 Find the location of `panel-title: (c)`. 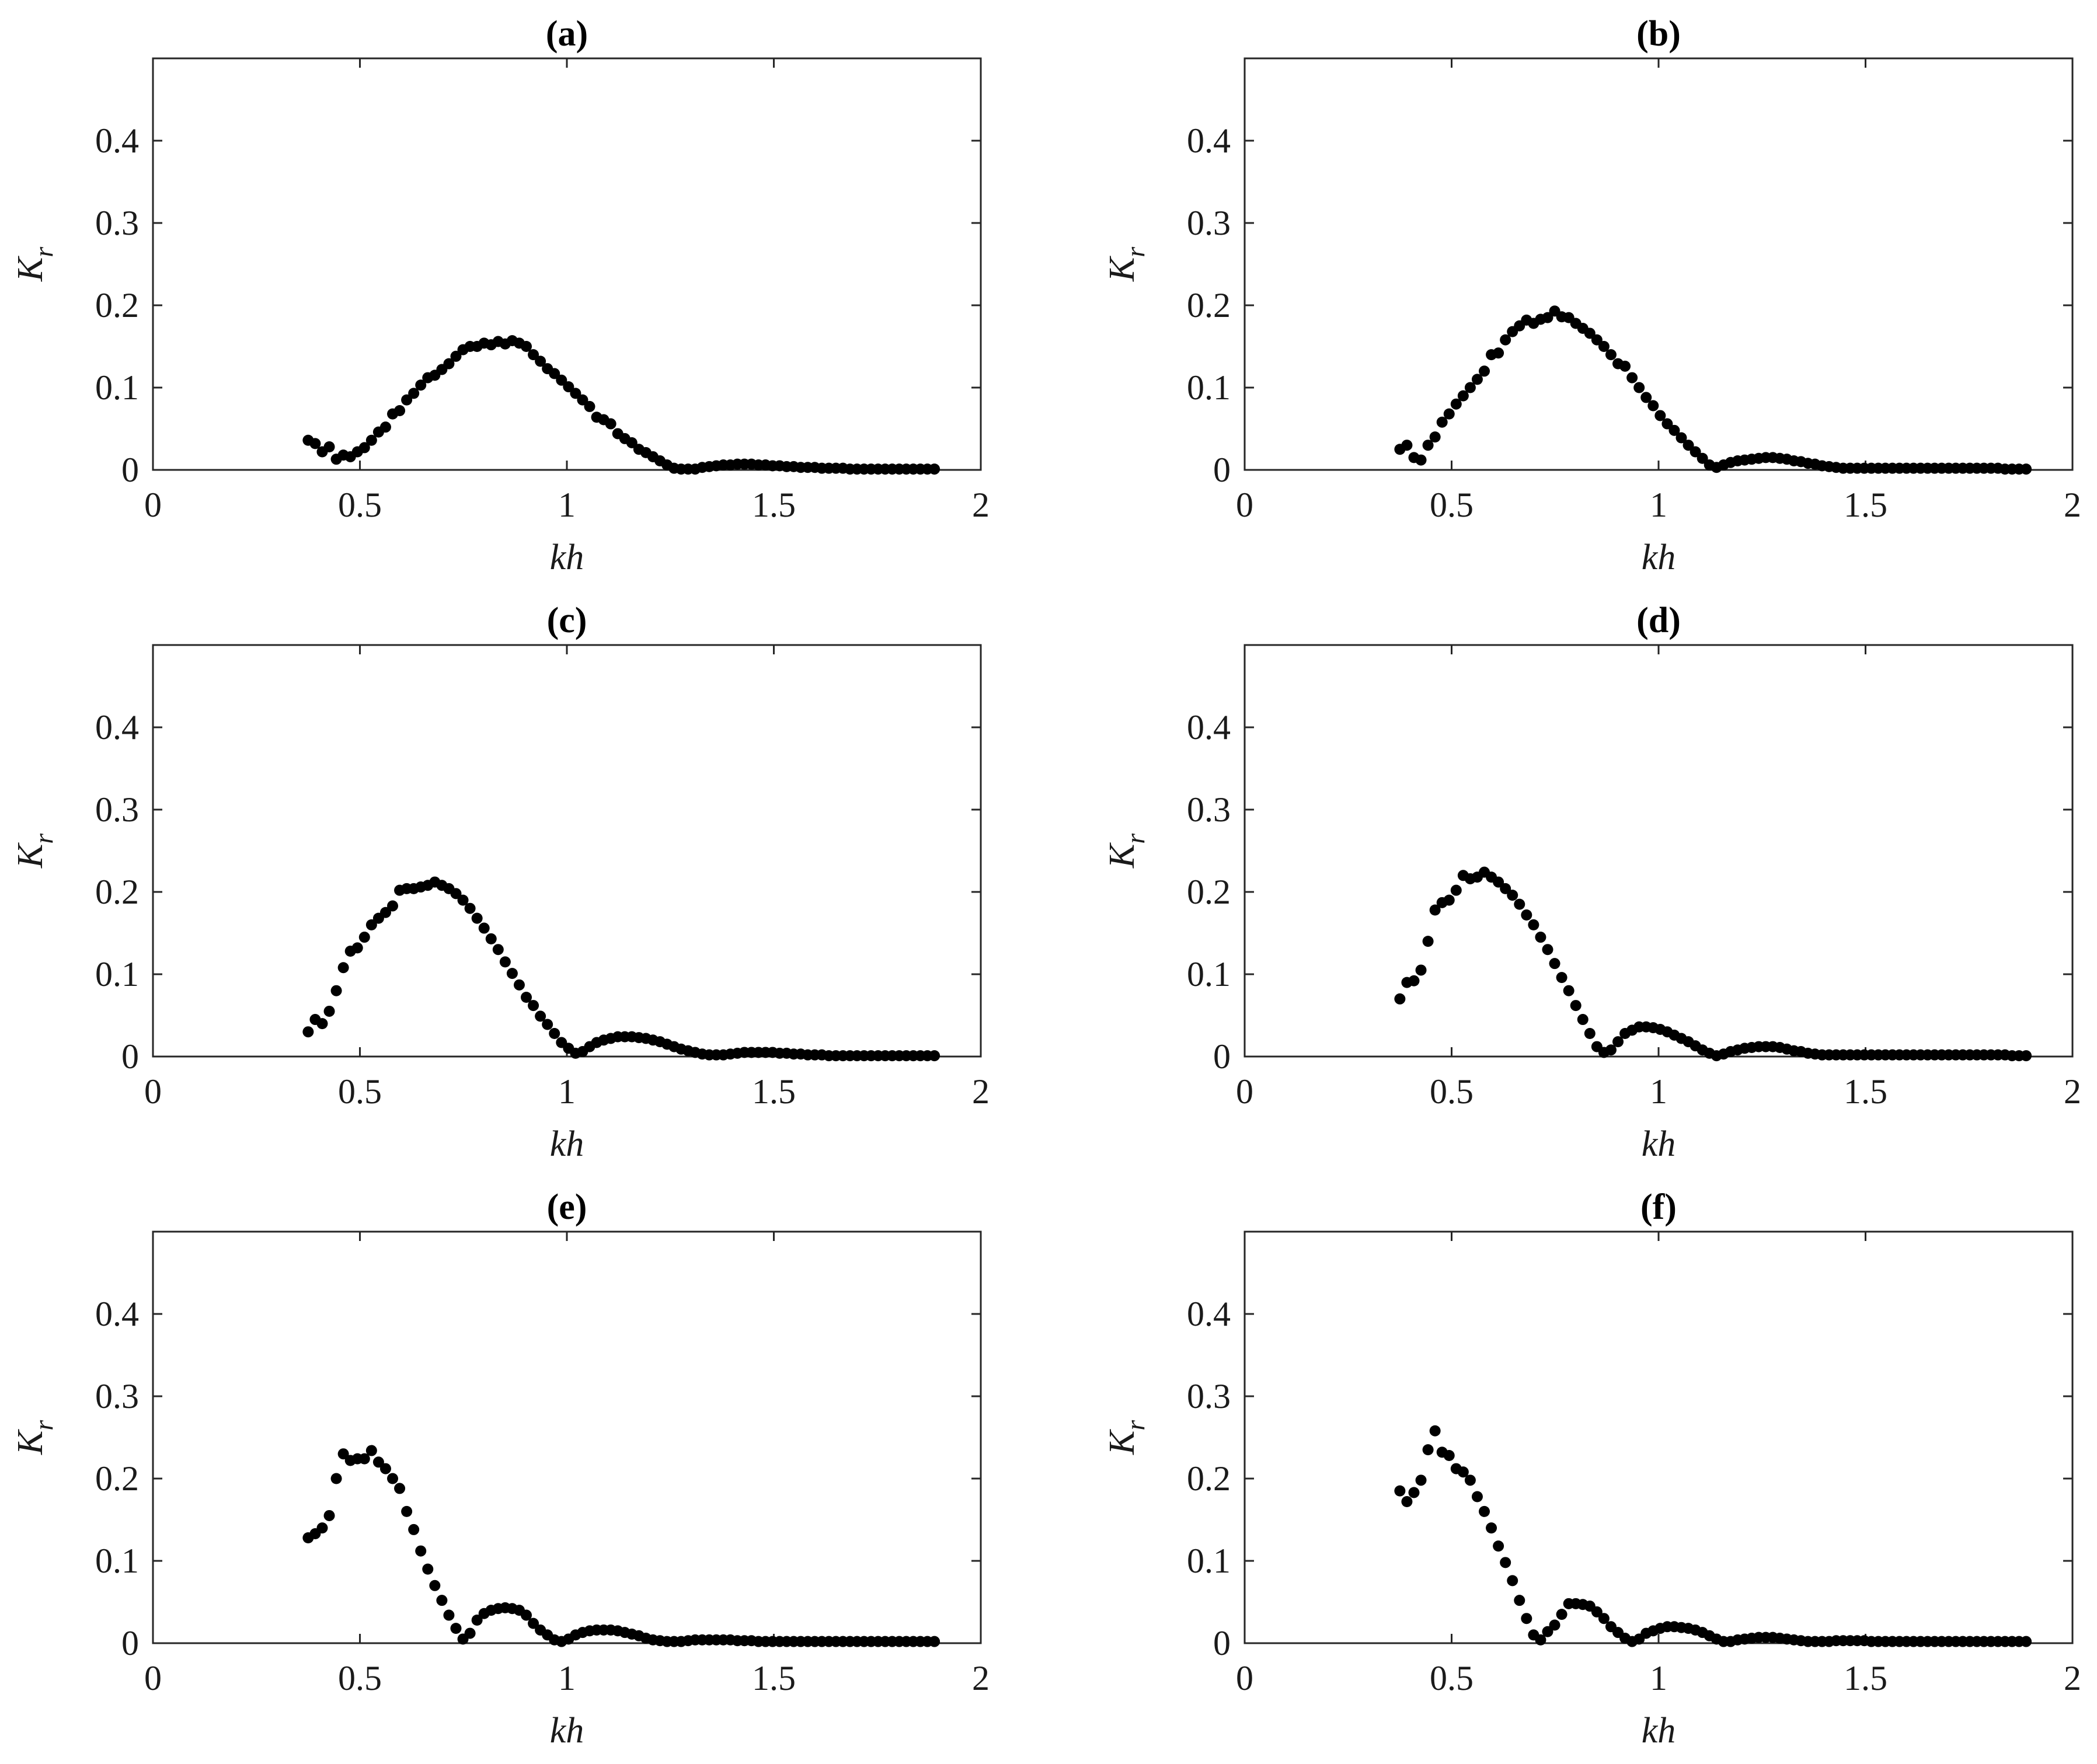

panel-title: (c) is located at coordinates (567, 620).